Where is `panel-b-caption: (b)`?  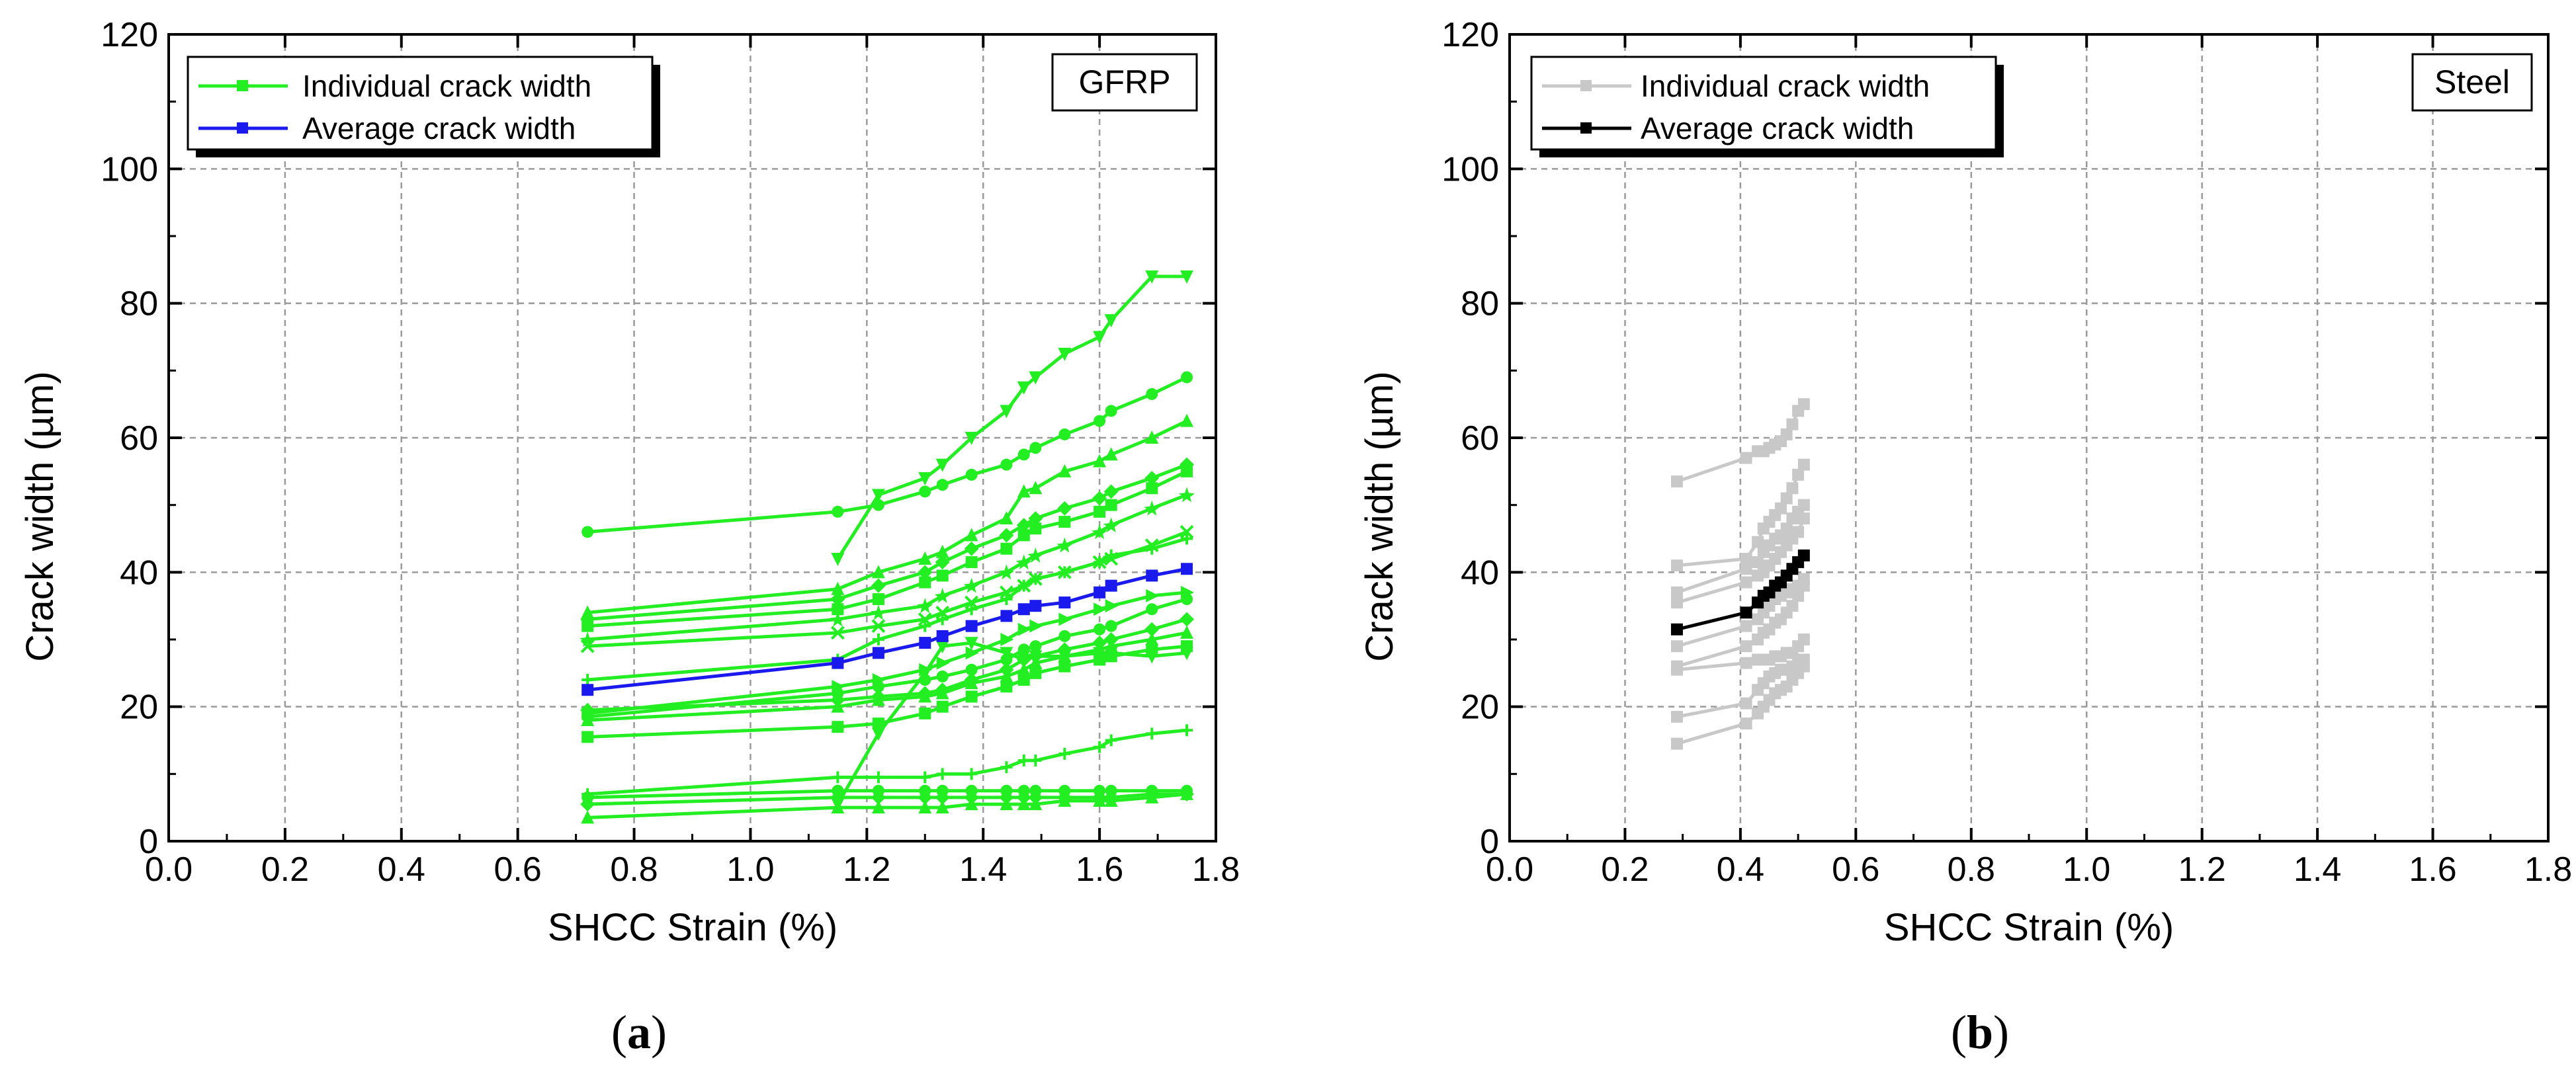 panel-b-caption: (b) is located at coordinates (1980, 1032).